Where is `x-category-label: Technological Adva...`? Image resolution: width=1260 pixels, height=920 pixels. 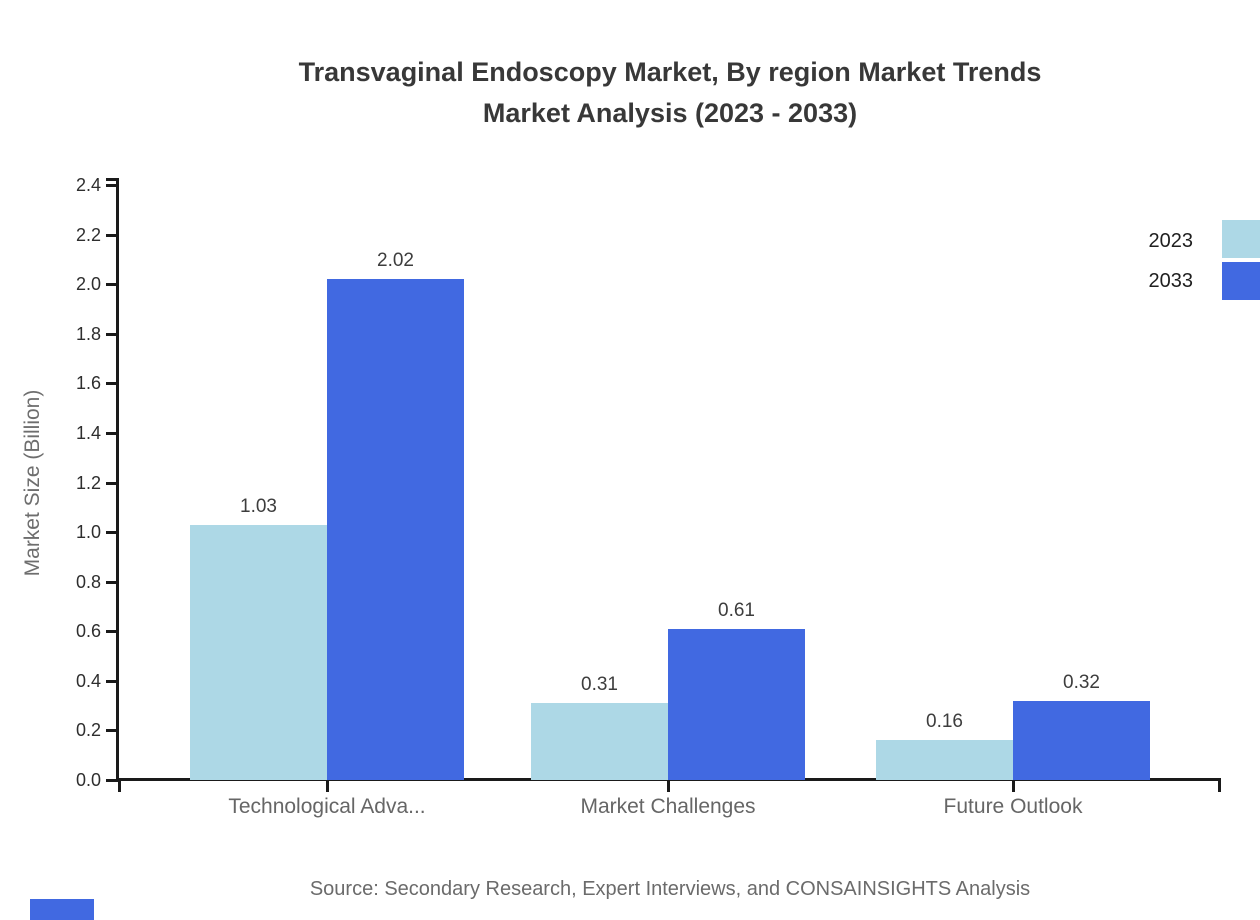 x-category-label: Technological Adva... is located at coordinates (327, 806).